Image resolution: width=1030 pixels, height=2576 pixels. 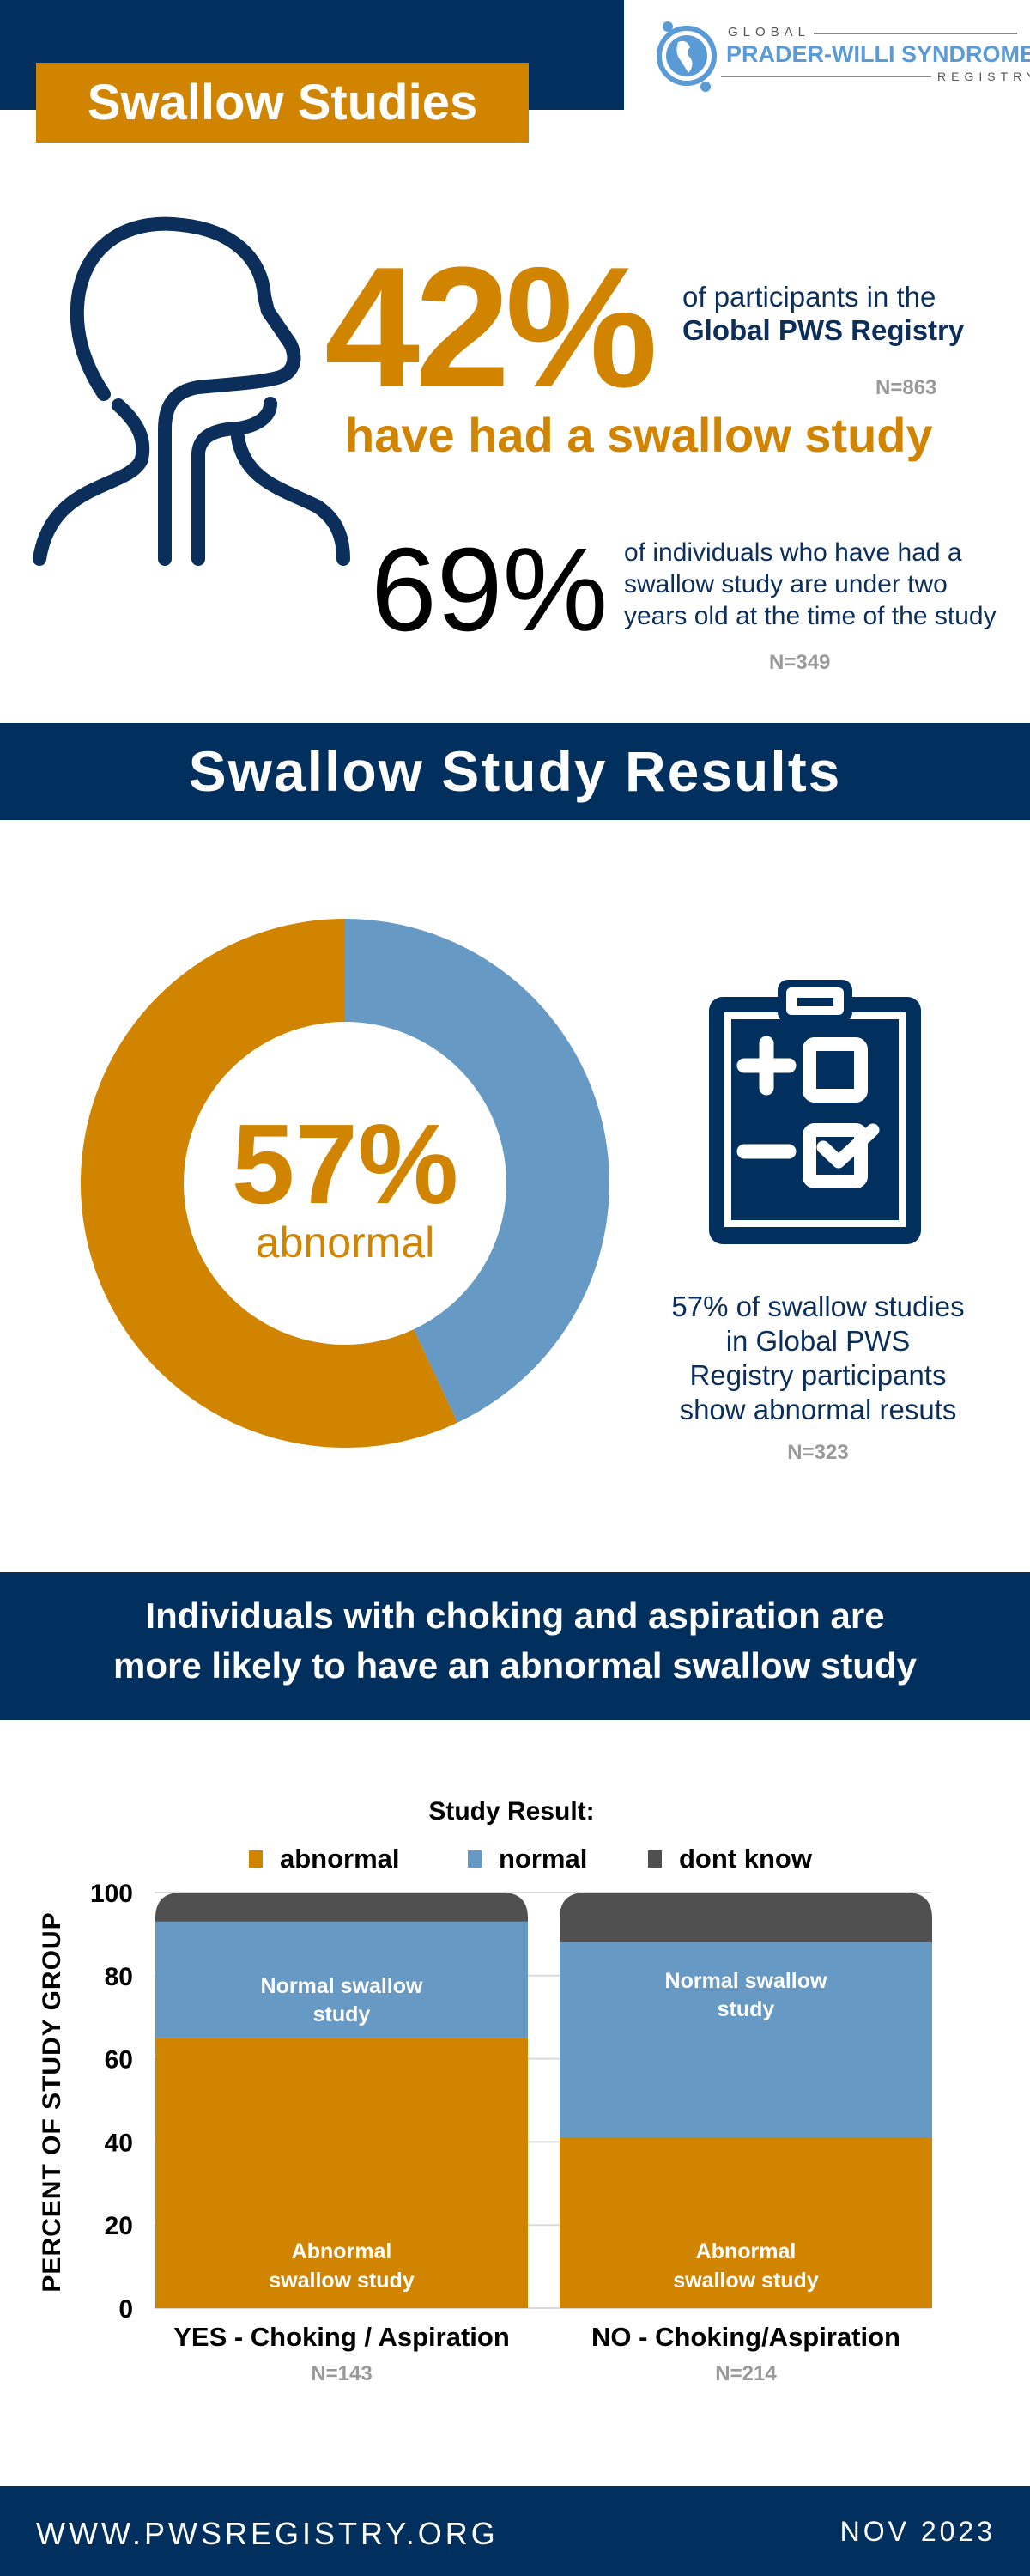 What do you see at coordinates (818, 1341) in the screenshot?
I see `description-line: in Global PWS` at bounding box center [818, 1341].